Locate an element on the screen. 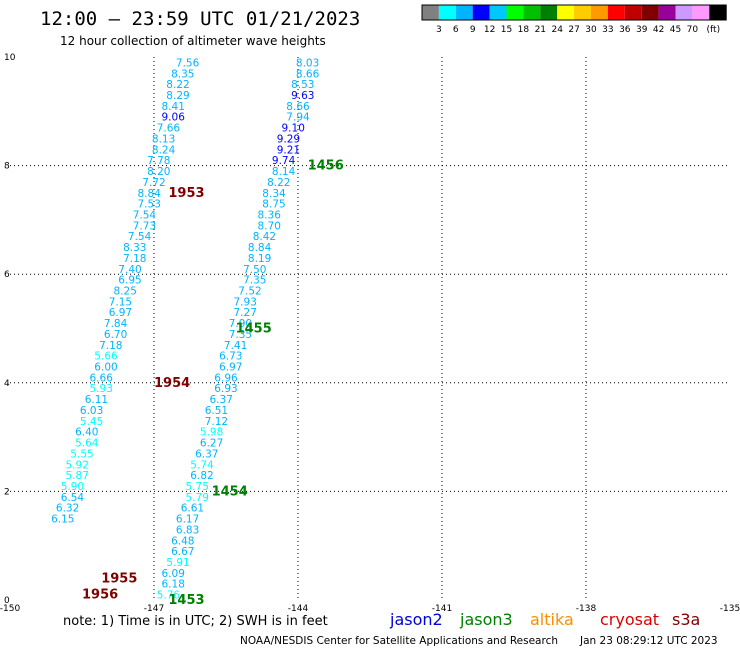 This screenshot has width=740, height=650. wave-height-value: 5.98 is located at coordinates (211, 433).